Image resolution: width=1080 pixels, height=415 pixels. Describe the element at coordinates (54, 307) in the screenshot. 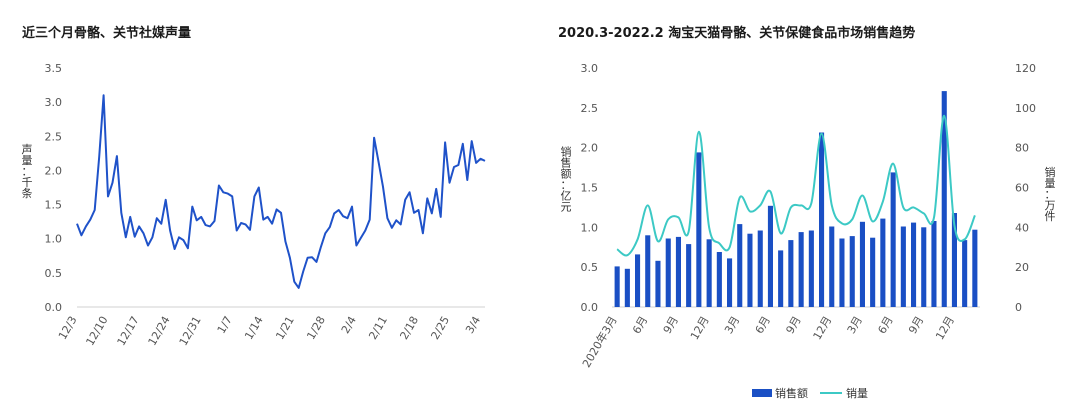

I see `y-tick-label: 0.0` at that location.